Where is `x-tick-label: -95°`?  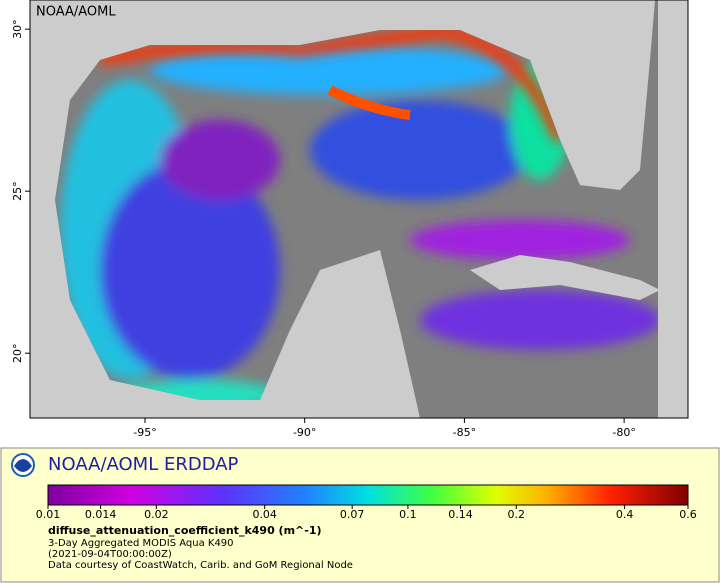 x-tick-label: -95° is located at coordinates (144, 432).